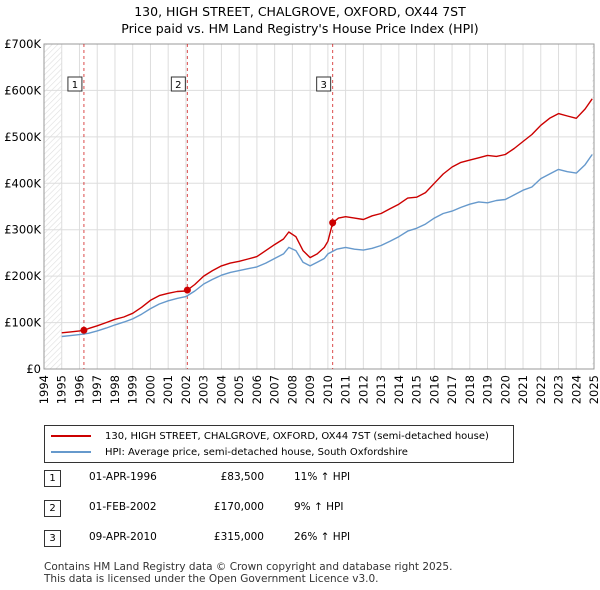 This screenshot has height=590, width=600. What do you see at coordinates (123, 537) in the screenshot?
I see `sale-date: 09-APR-2010` at bounding box center [123, 537].